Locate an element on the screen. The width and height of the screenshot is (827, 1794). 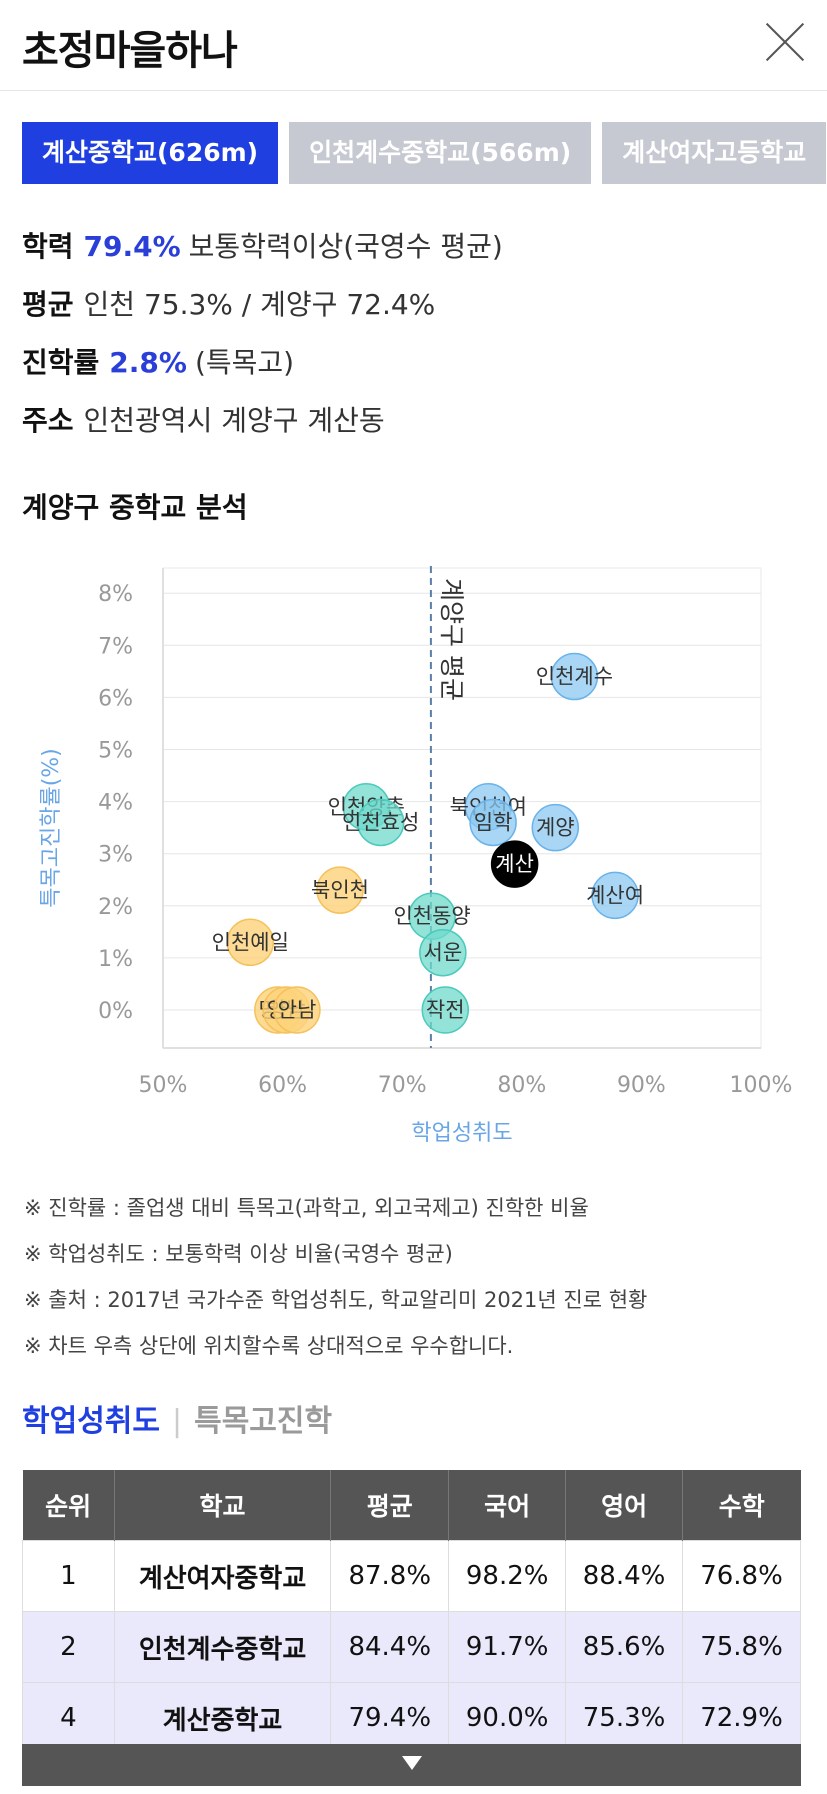
data-point: 인천동양 is located at coordinates (432, 916).